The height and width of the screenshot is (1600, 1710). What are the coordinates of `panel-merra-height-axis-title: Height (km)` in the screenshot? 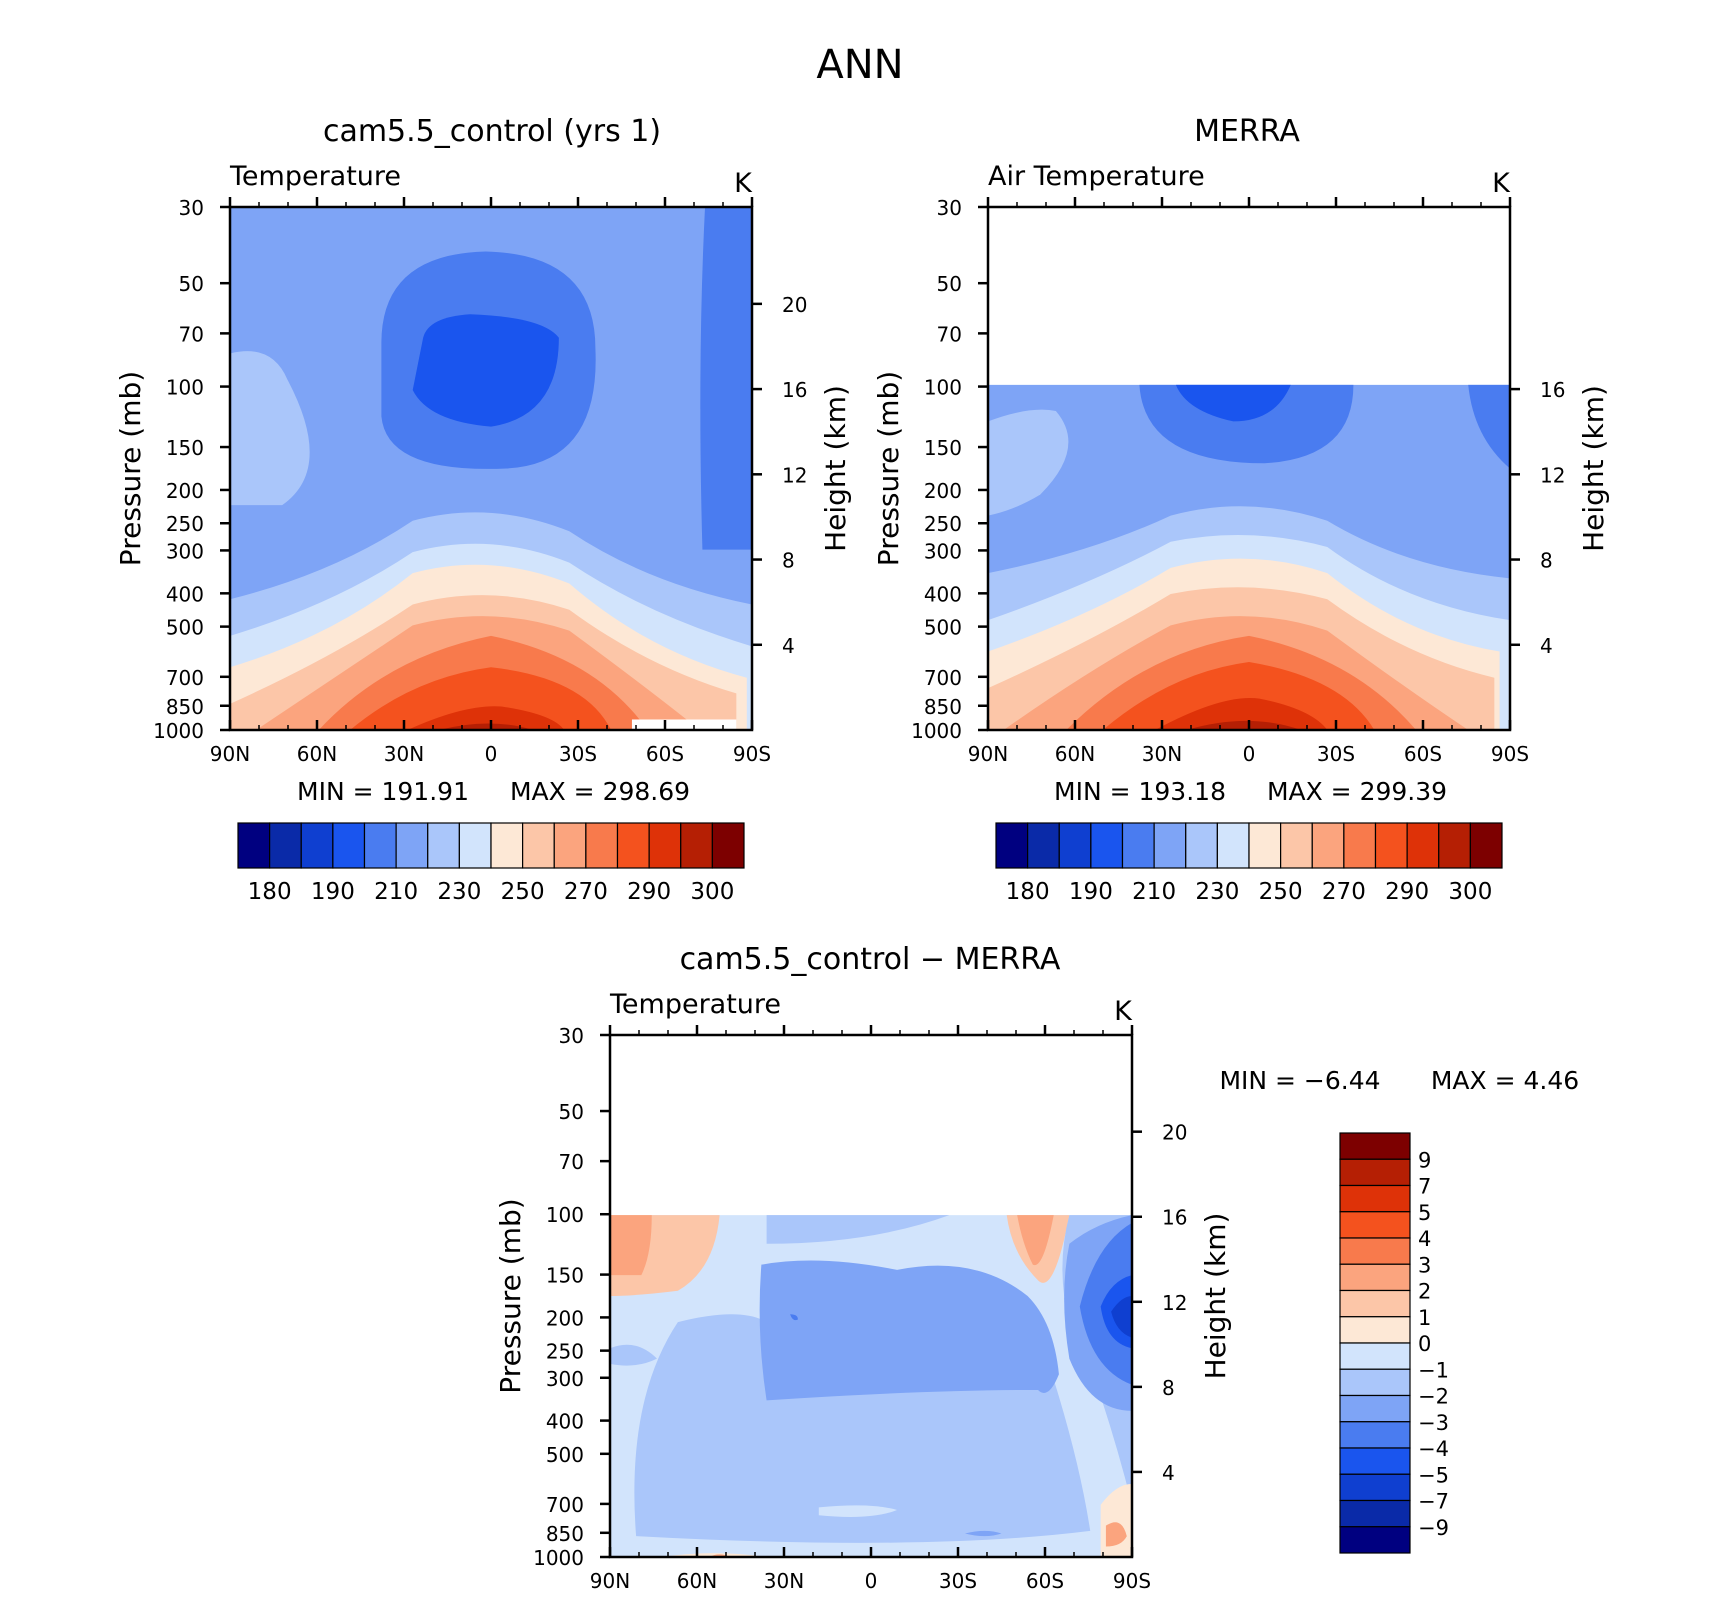 It's located at (1593, 468).